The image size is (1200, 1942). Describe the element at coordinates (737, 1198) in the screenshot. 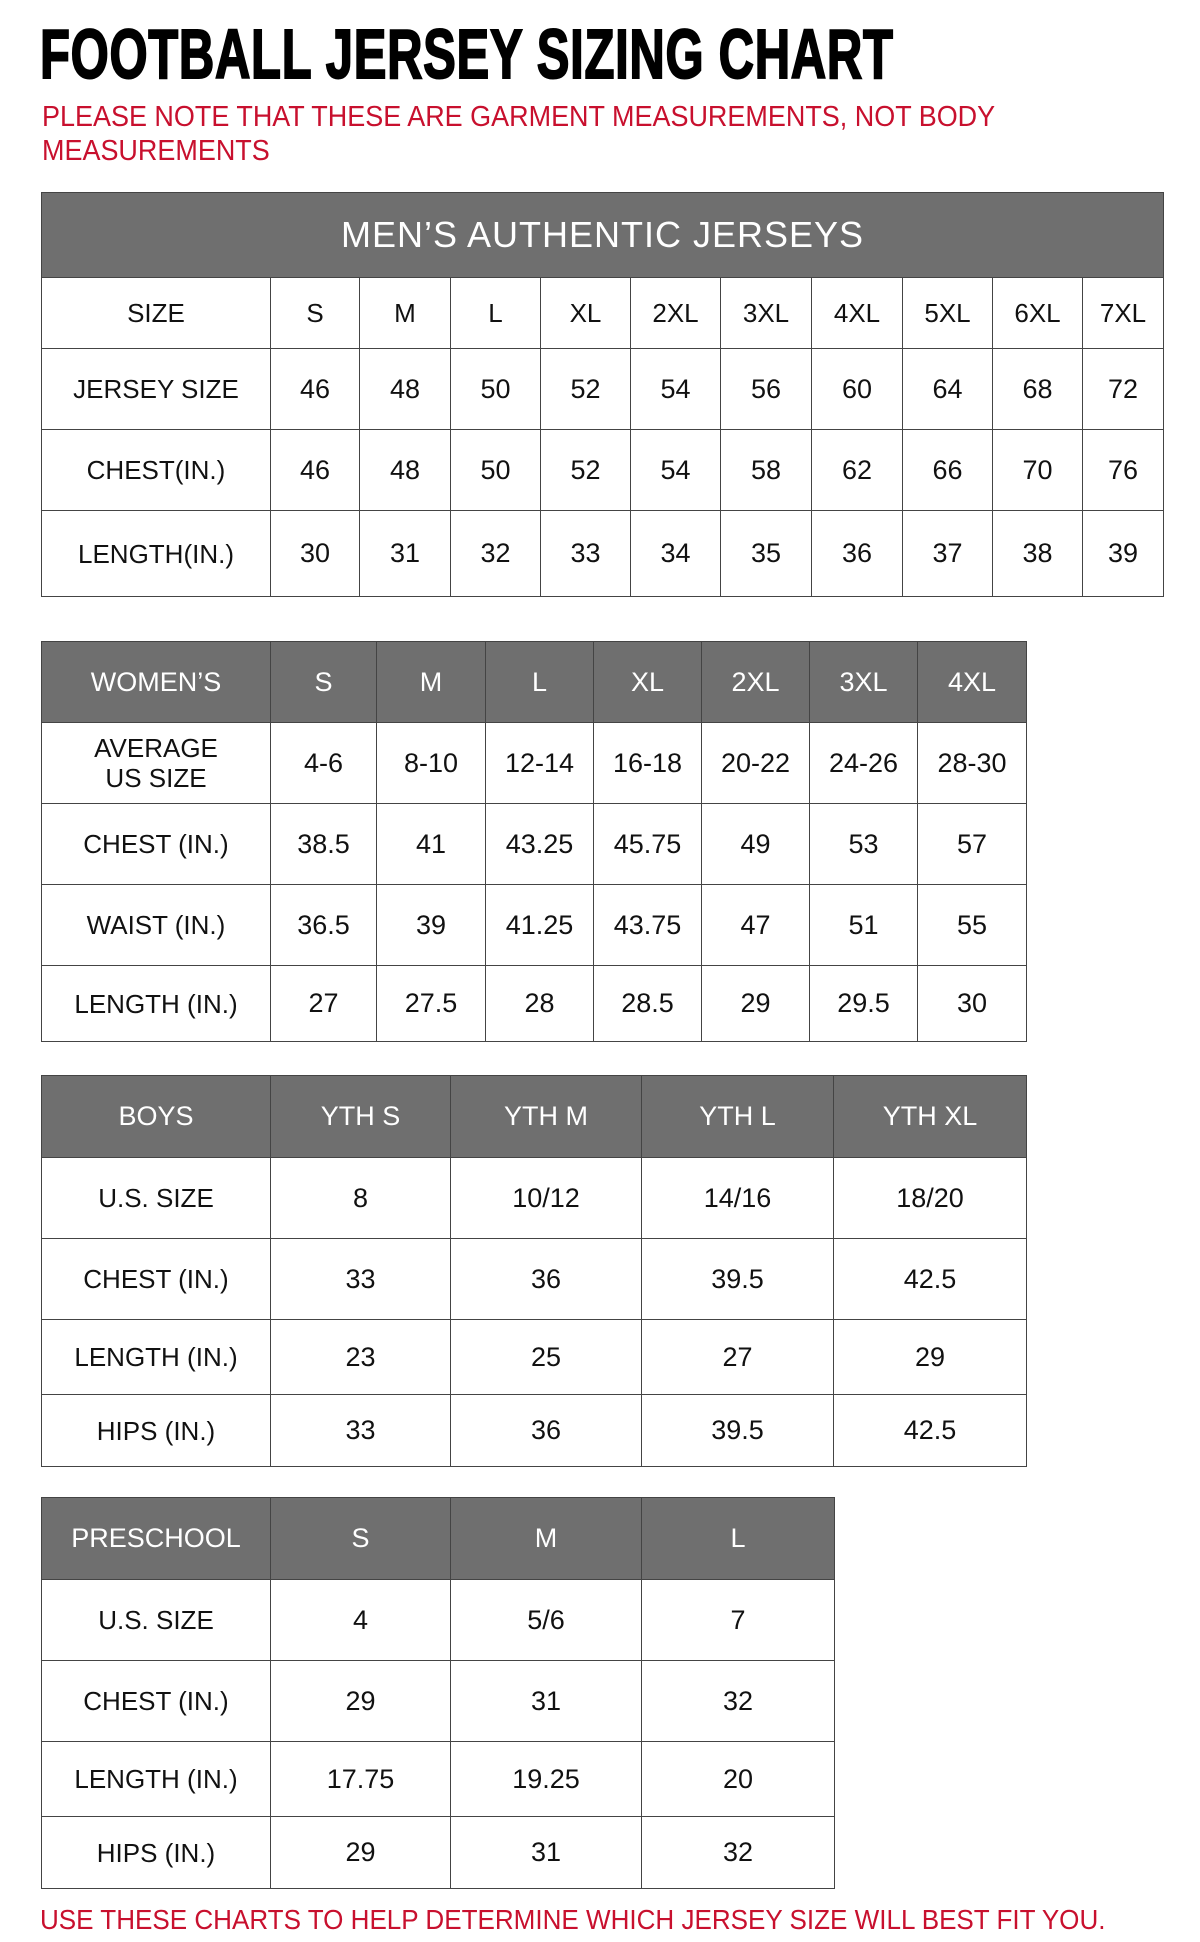

I see `measurement-value: 14/16` at that location.